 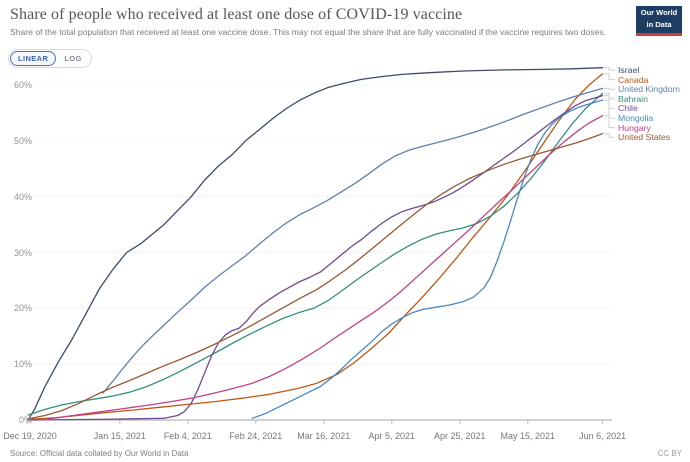 I want to click on y-tick-label: 50%, so click(x=22, y=140).